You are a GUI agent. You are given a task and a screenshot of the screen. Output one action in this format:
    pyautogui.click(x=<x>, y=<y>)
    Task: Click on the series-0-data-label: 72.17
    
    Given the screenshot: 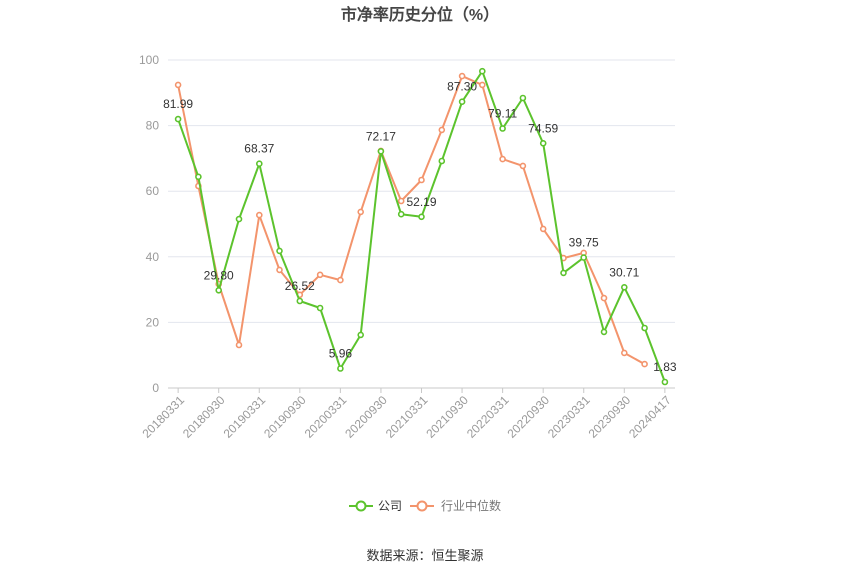 What is the action you would take?
    pyautogui.click(x=381, y=136)
    